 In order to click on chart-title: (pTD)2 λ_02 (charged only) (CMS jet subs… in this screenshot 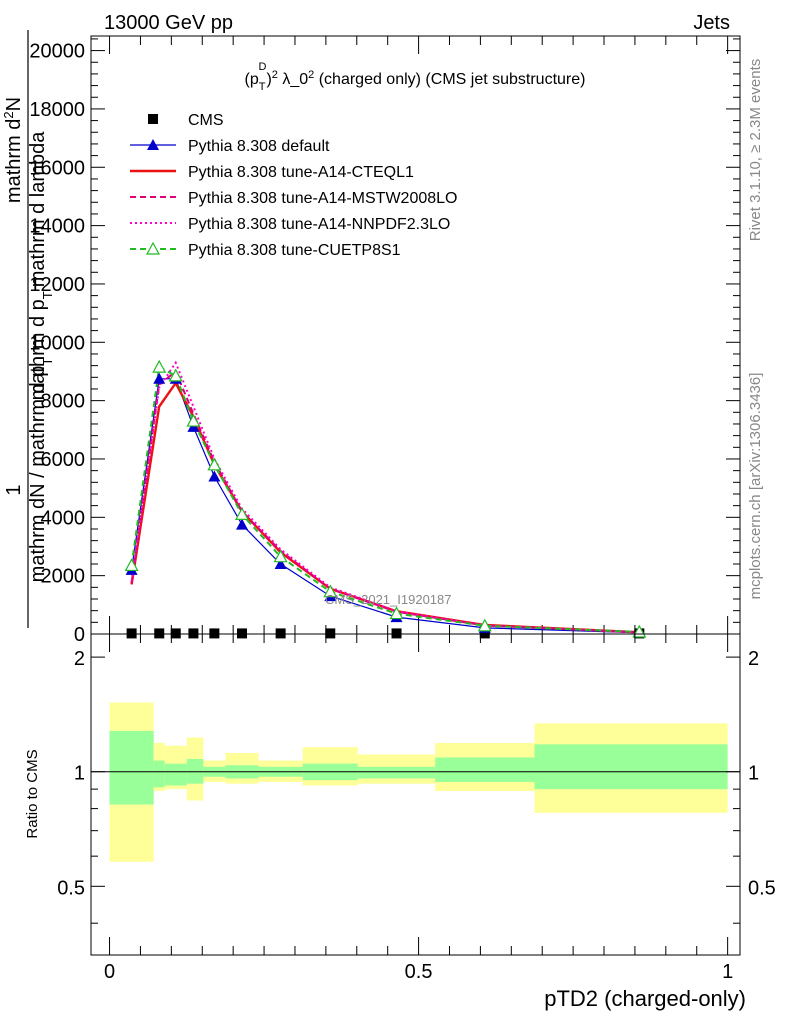, I will do `click(415, 77)`.